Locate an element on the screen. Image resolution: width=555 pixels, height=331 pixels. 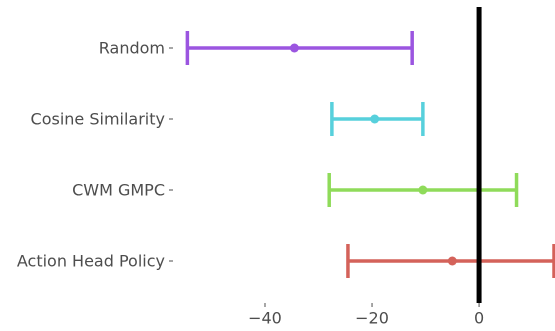
x-tick-label-0: −40 is located at coordinates (265, 318).